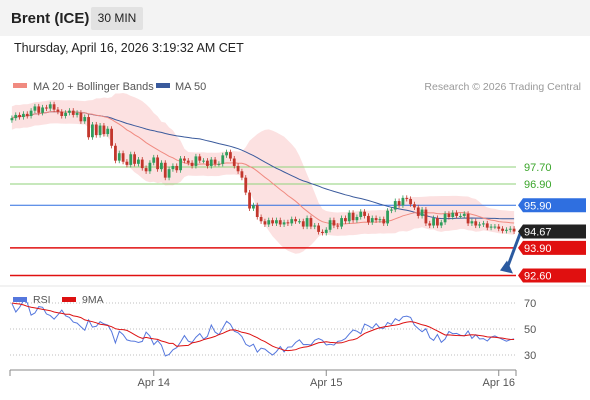 This screenshot has height=400, width=590. Describe the element at coordinates (530, 330) in the screenshot. I see `rsi-tick-1: 50` at that location.